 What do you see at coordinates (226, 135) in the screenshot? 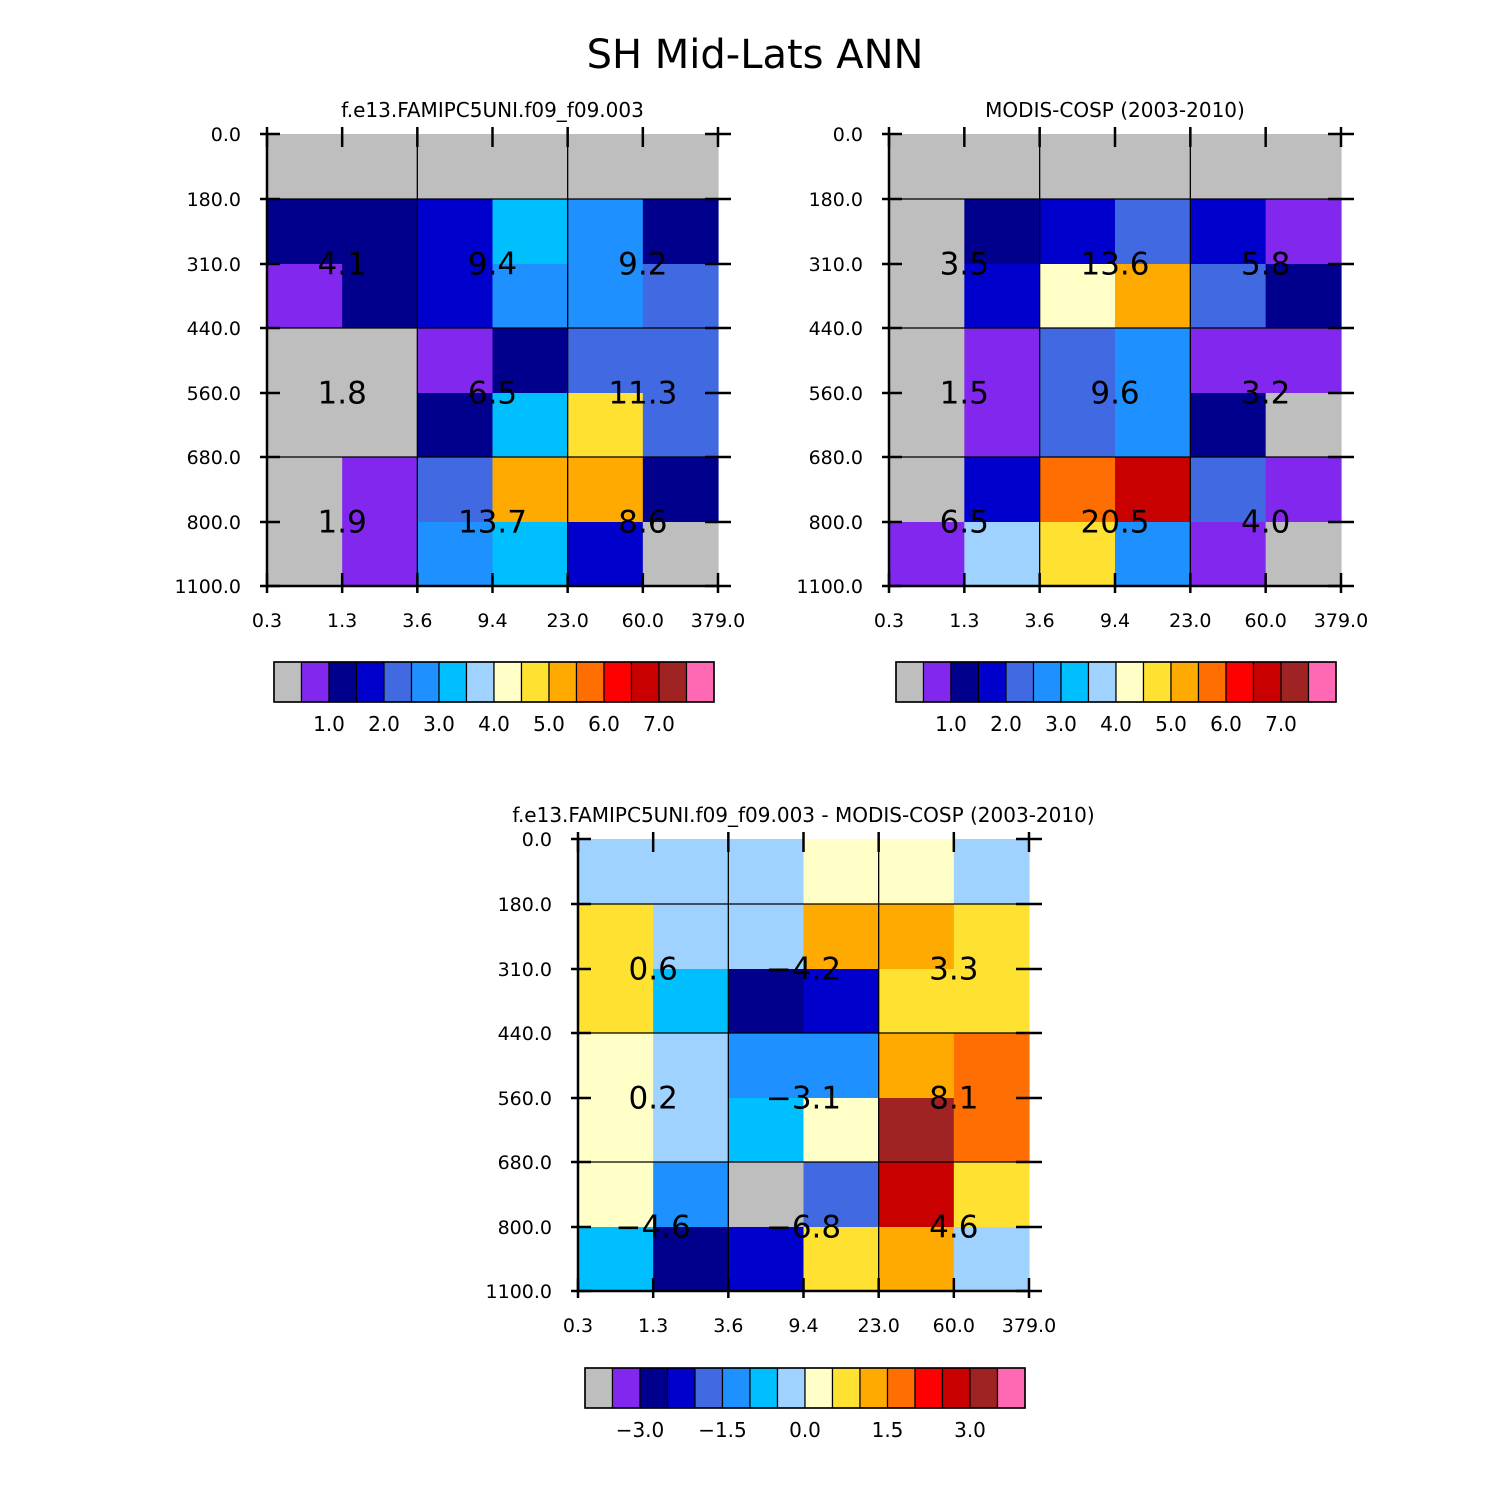
I see `y-tick-label: 0.0` at bounding box center [226, 135].